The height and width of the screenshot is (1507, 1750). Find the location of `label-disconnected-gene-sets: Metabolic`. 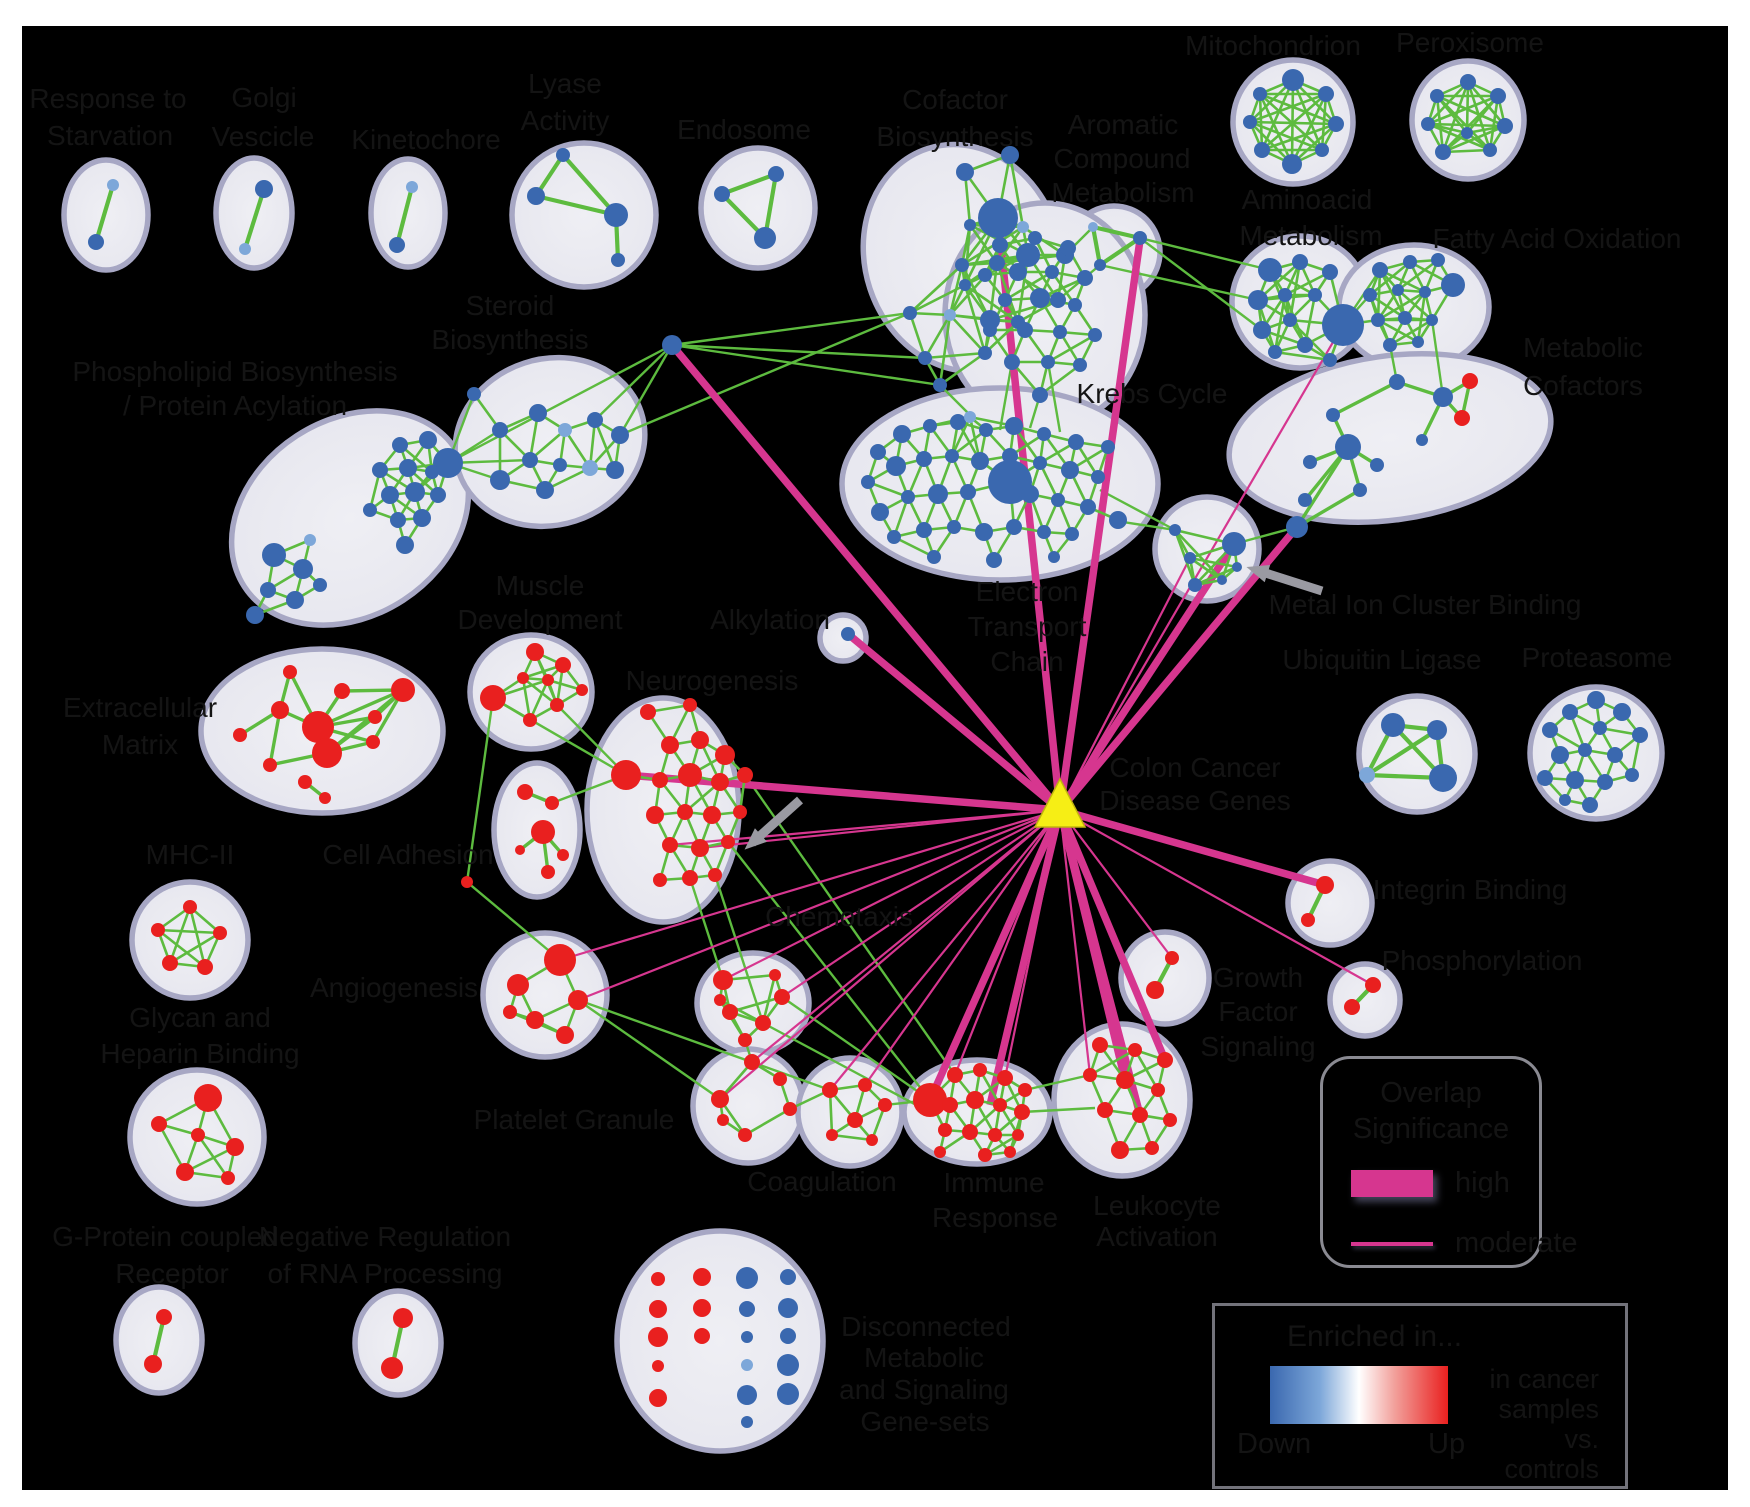

label-disconnected-gene-sets: Metabolic is located at coordinates (924, 1357).